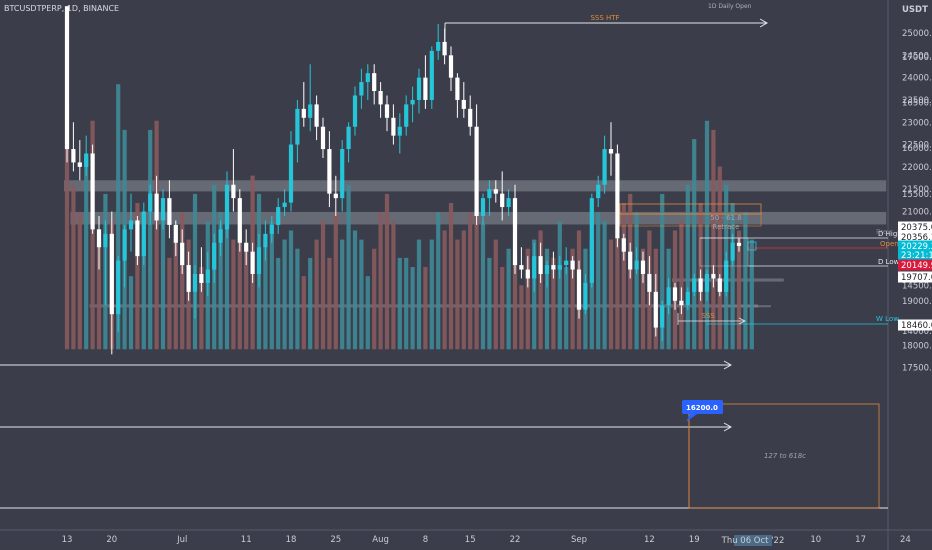  Describe the element at coordinates (917, 286) in the screenshot. I see `volume-tick-label: 14500.0` at that location.